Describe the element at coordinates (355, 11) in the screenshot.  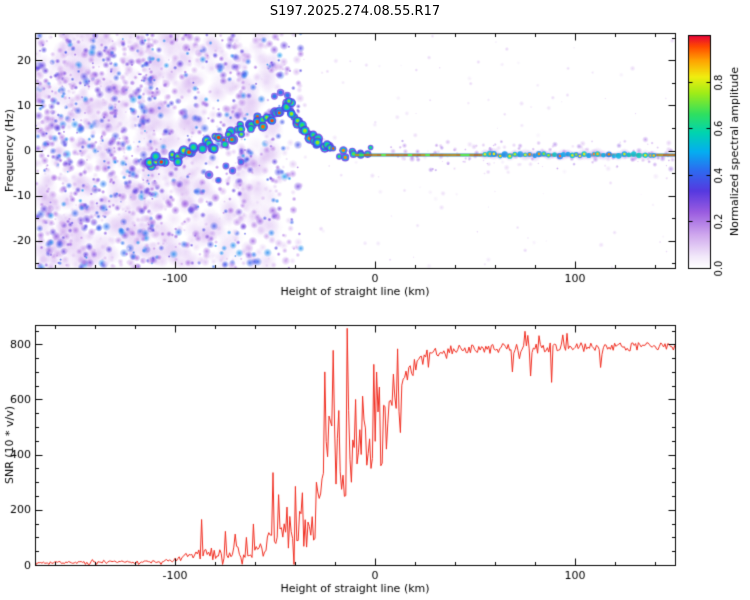
I see `figure-title: S197.2025.274.08.55.R17` at that location.